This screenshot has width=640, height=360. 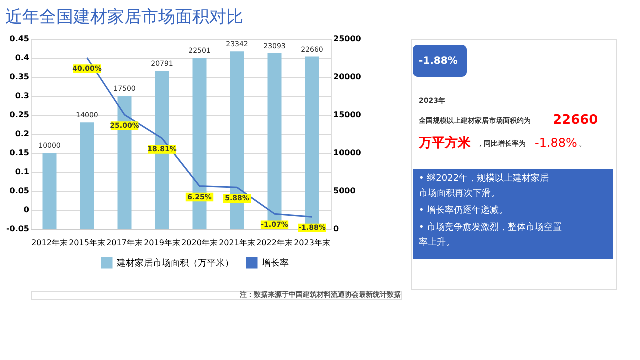 I want to click on text: • 增长率仍逐年递减。, so click(x=463, y=210).